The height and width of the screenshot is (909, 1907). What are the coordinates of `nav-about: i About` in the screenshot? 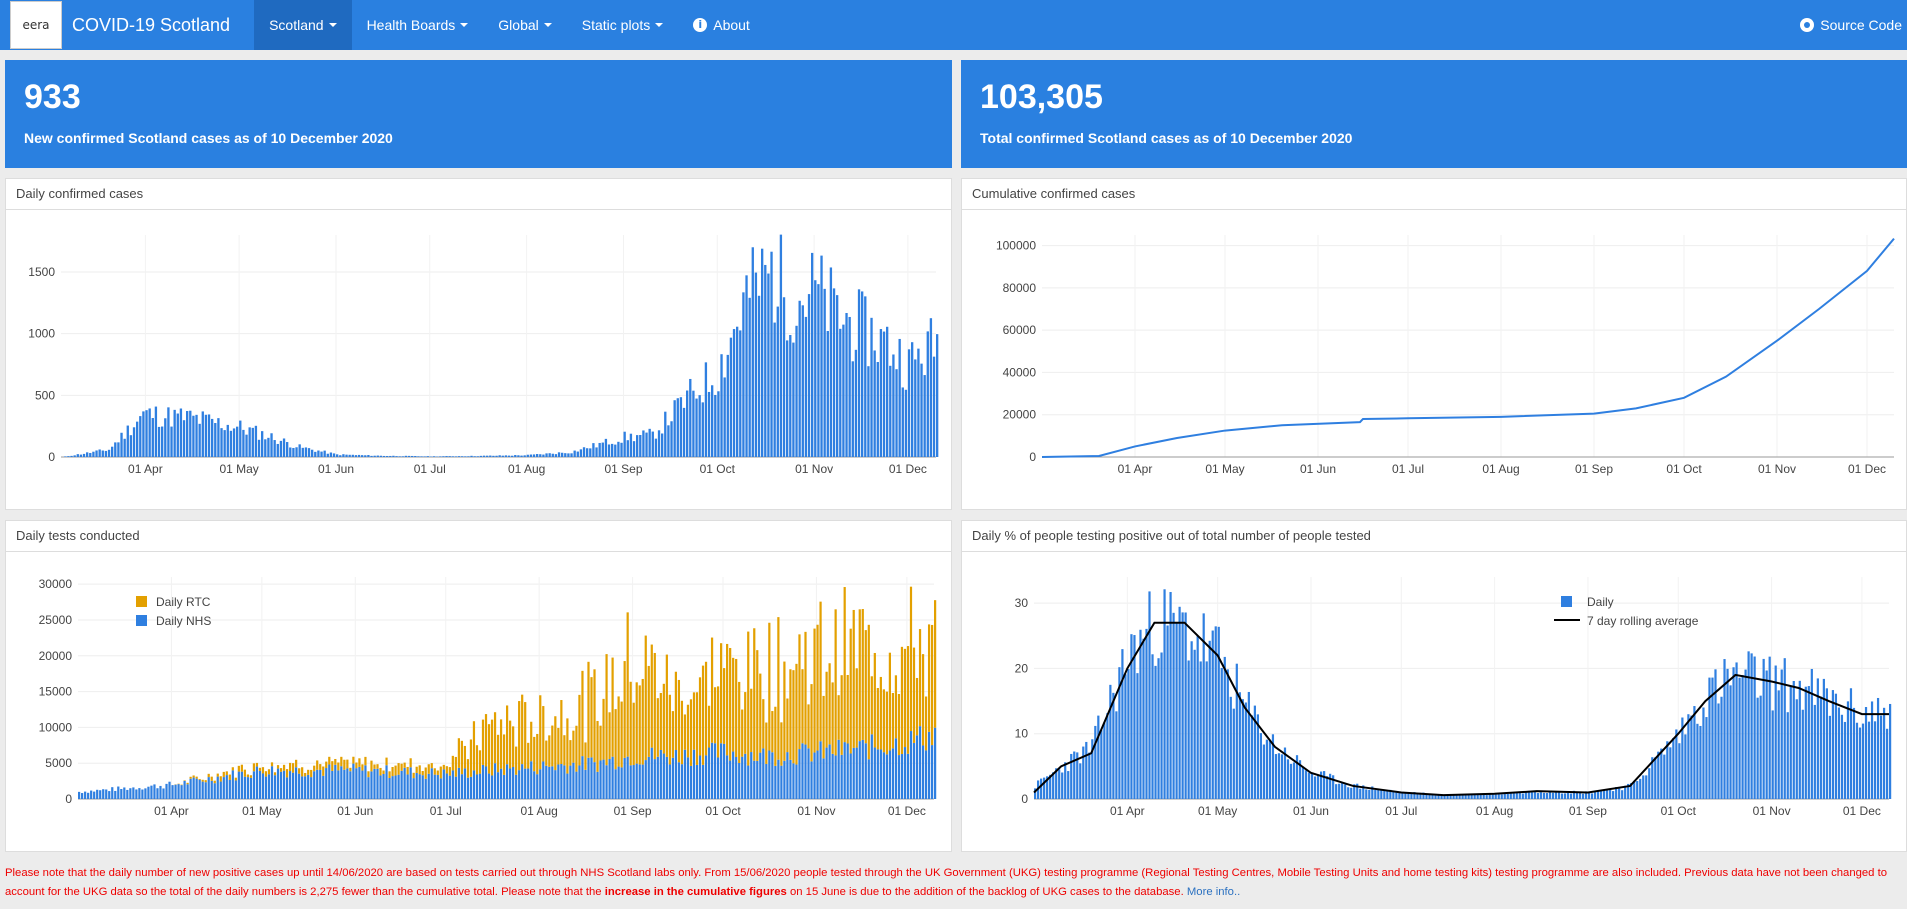 It's located at (721, 25).